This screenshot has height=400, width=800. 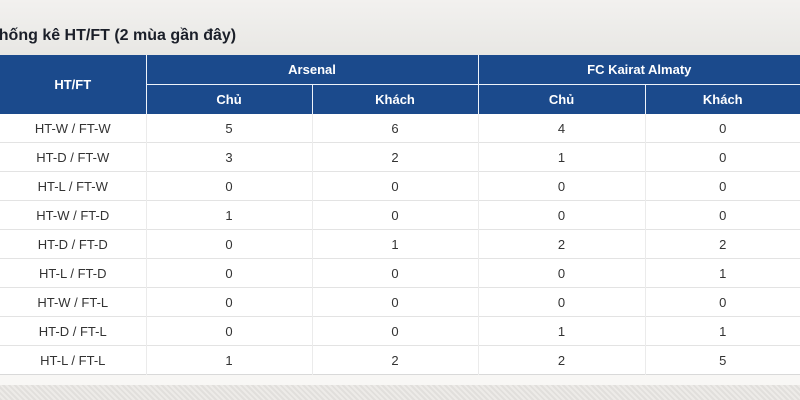 I want to click on page-title: Thống kê HT/FT (2 mùa gần đây), so click(x=118, y=35).